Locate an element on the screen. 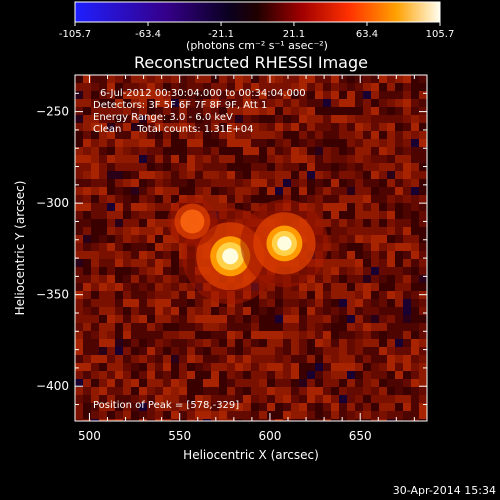 Image resolution: width=500 pixels, height=500 pixels. annotation-energy-range: Energy Range: 3.0 - 6.0 keV is located at coordinates (163, 117).